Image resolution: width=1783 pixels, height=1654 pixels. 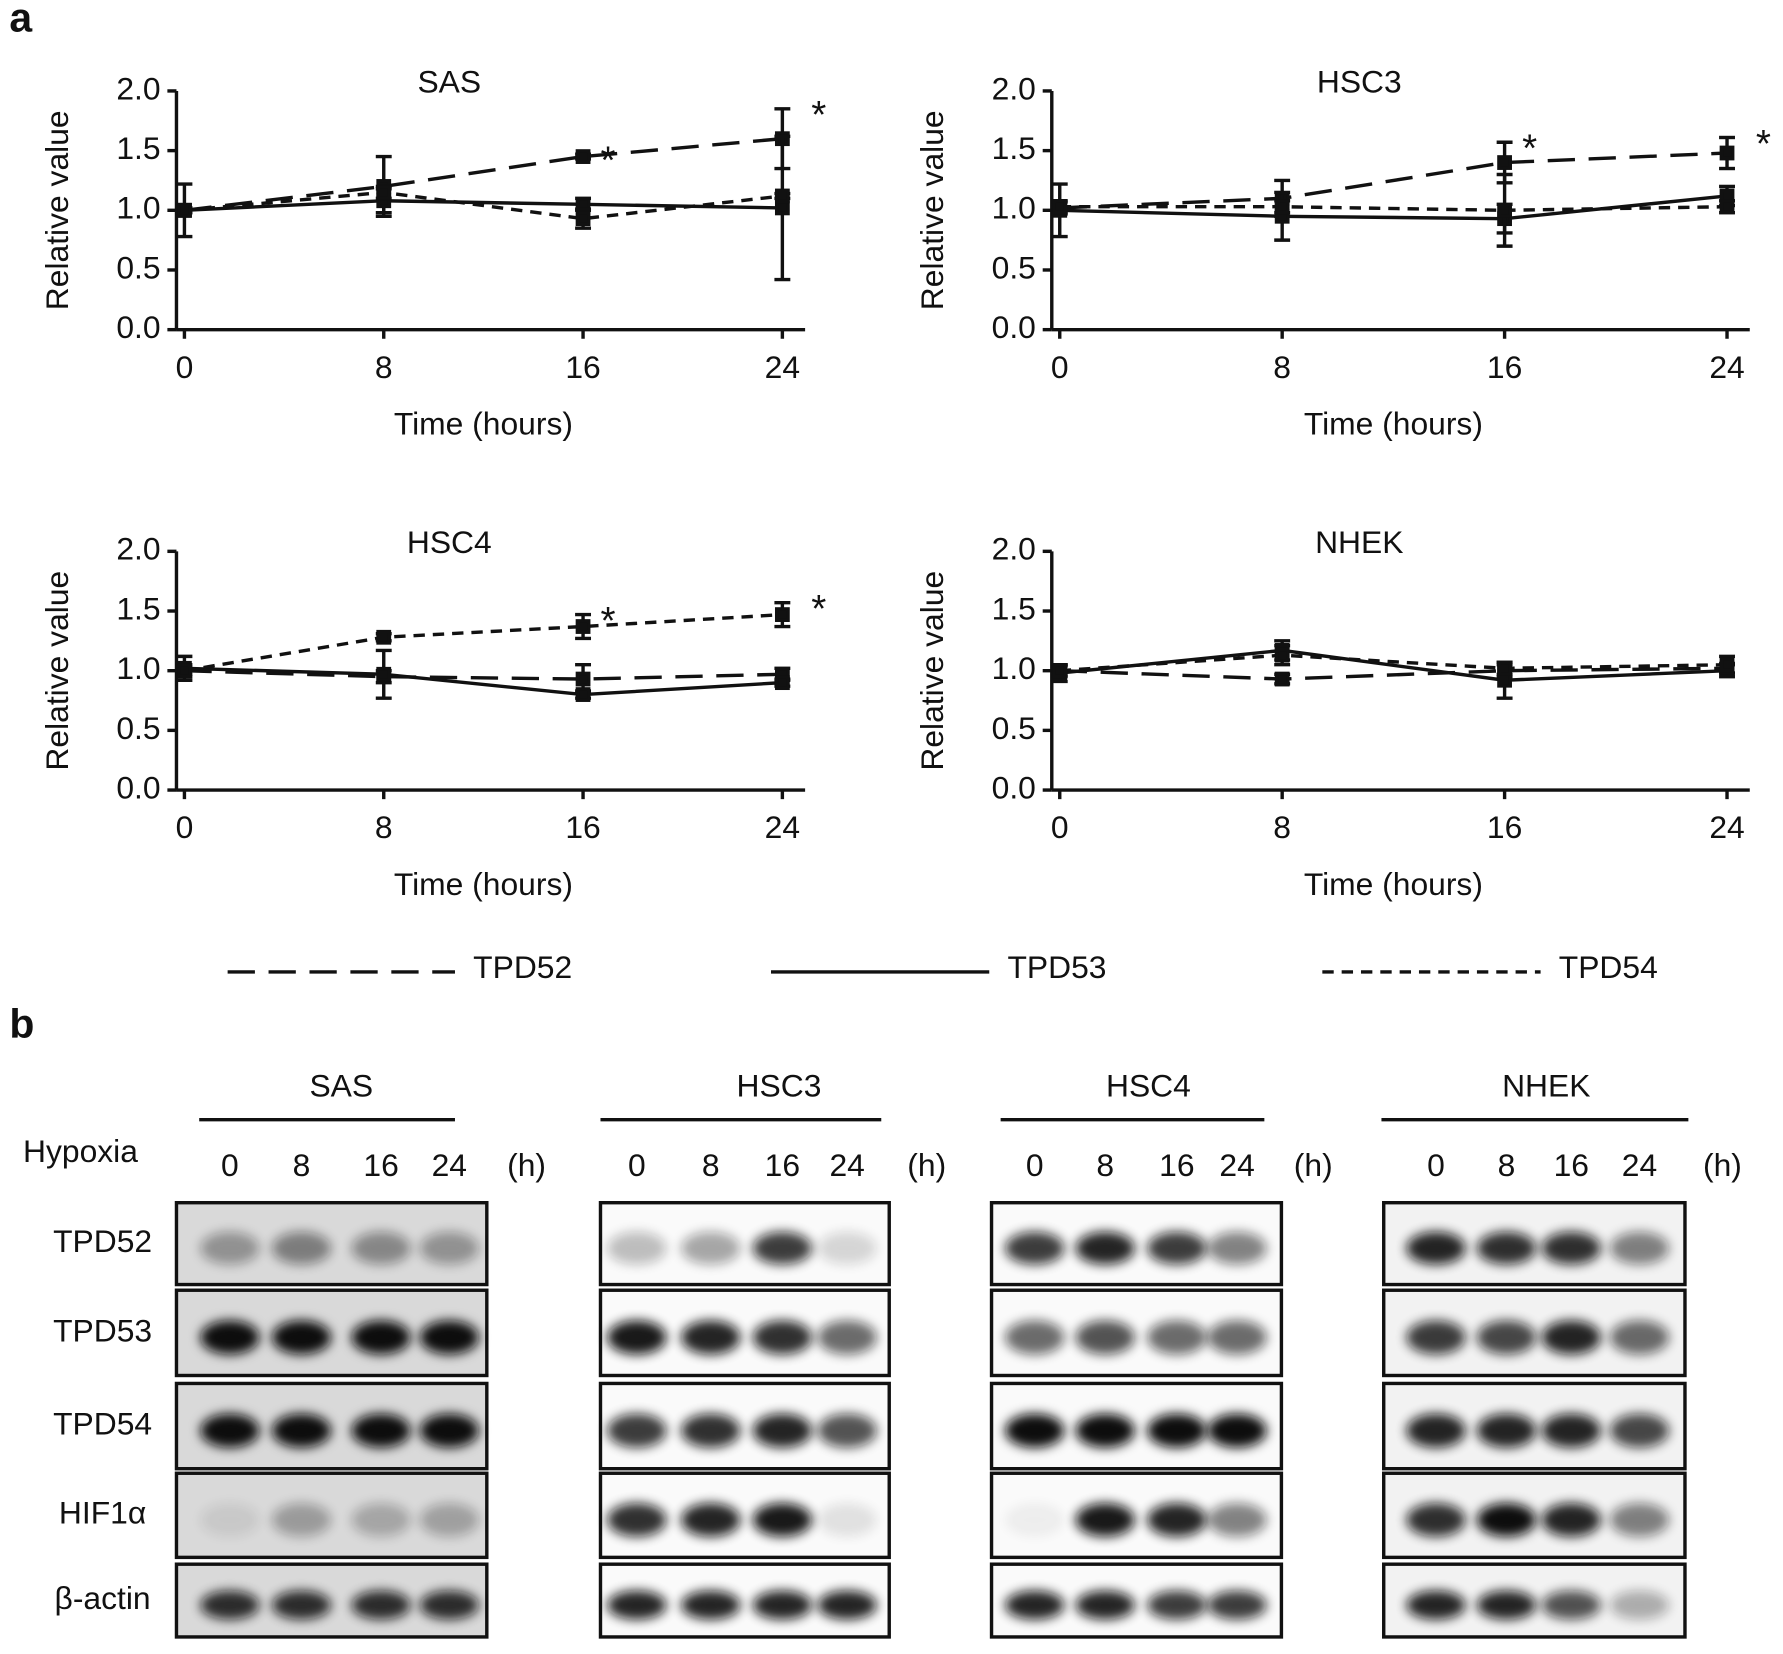 I want to click on y-tick-label: 1.5, so click(x=1014, y=148).